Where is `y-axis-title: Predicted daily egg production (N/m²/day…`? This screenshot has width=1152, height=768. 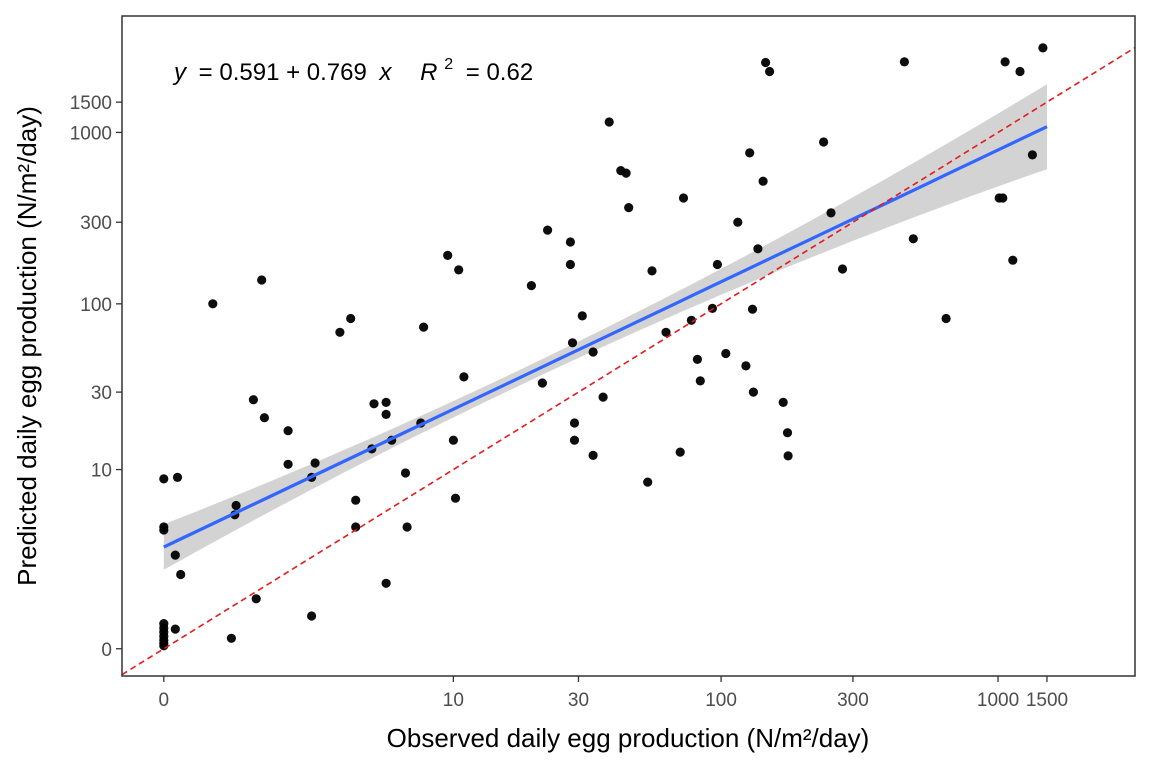 y-axis-title: Predicted daily egg production (N/m²/day… is located at coordinates (27, 346).